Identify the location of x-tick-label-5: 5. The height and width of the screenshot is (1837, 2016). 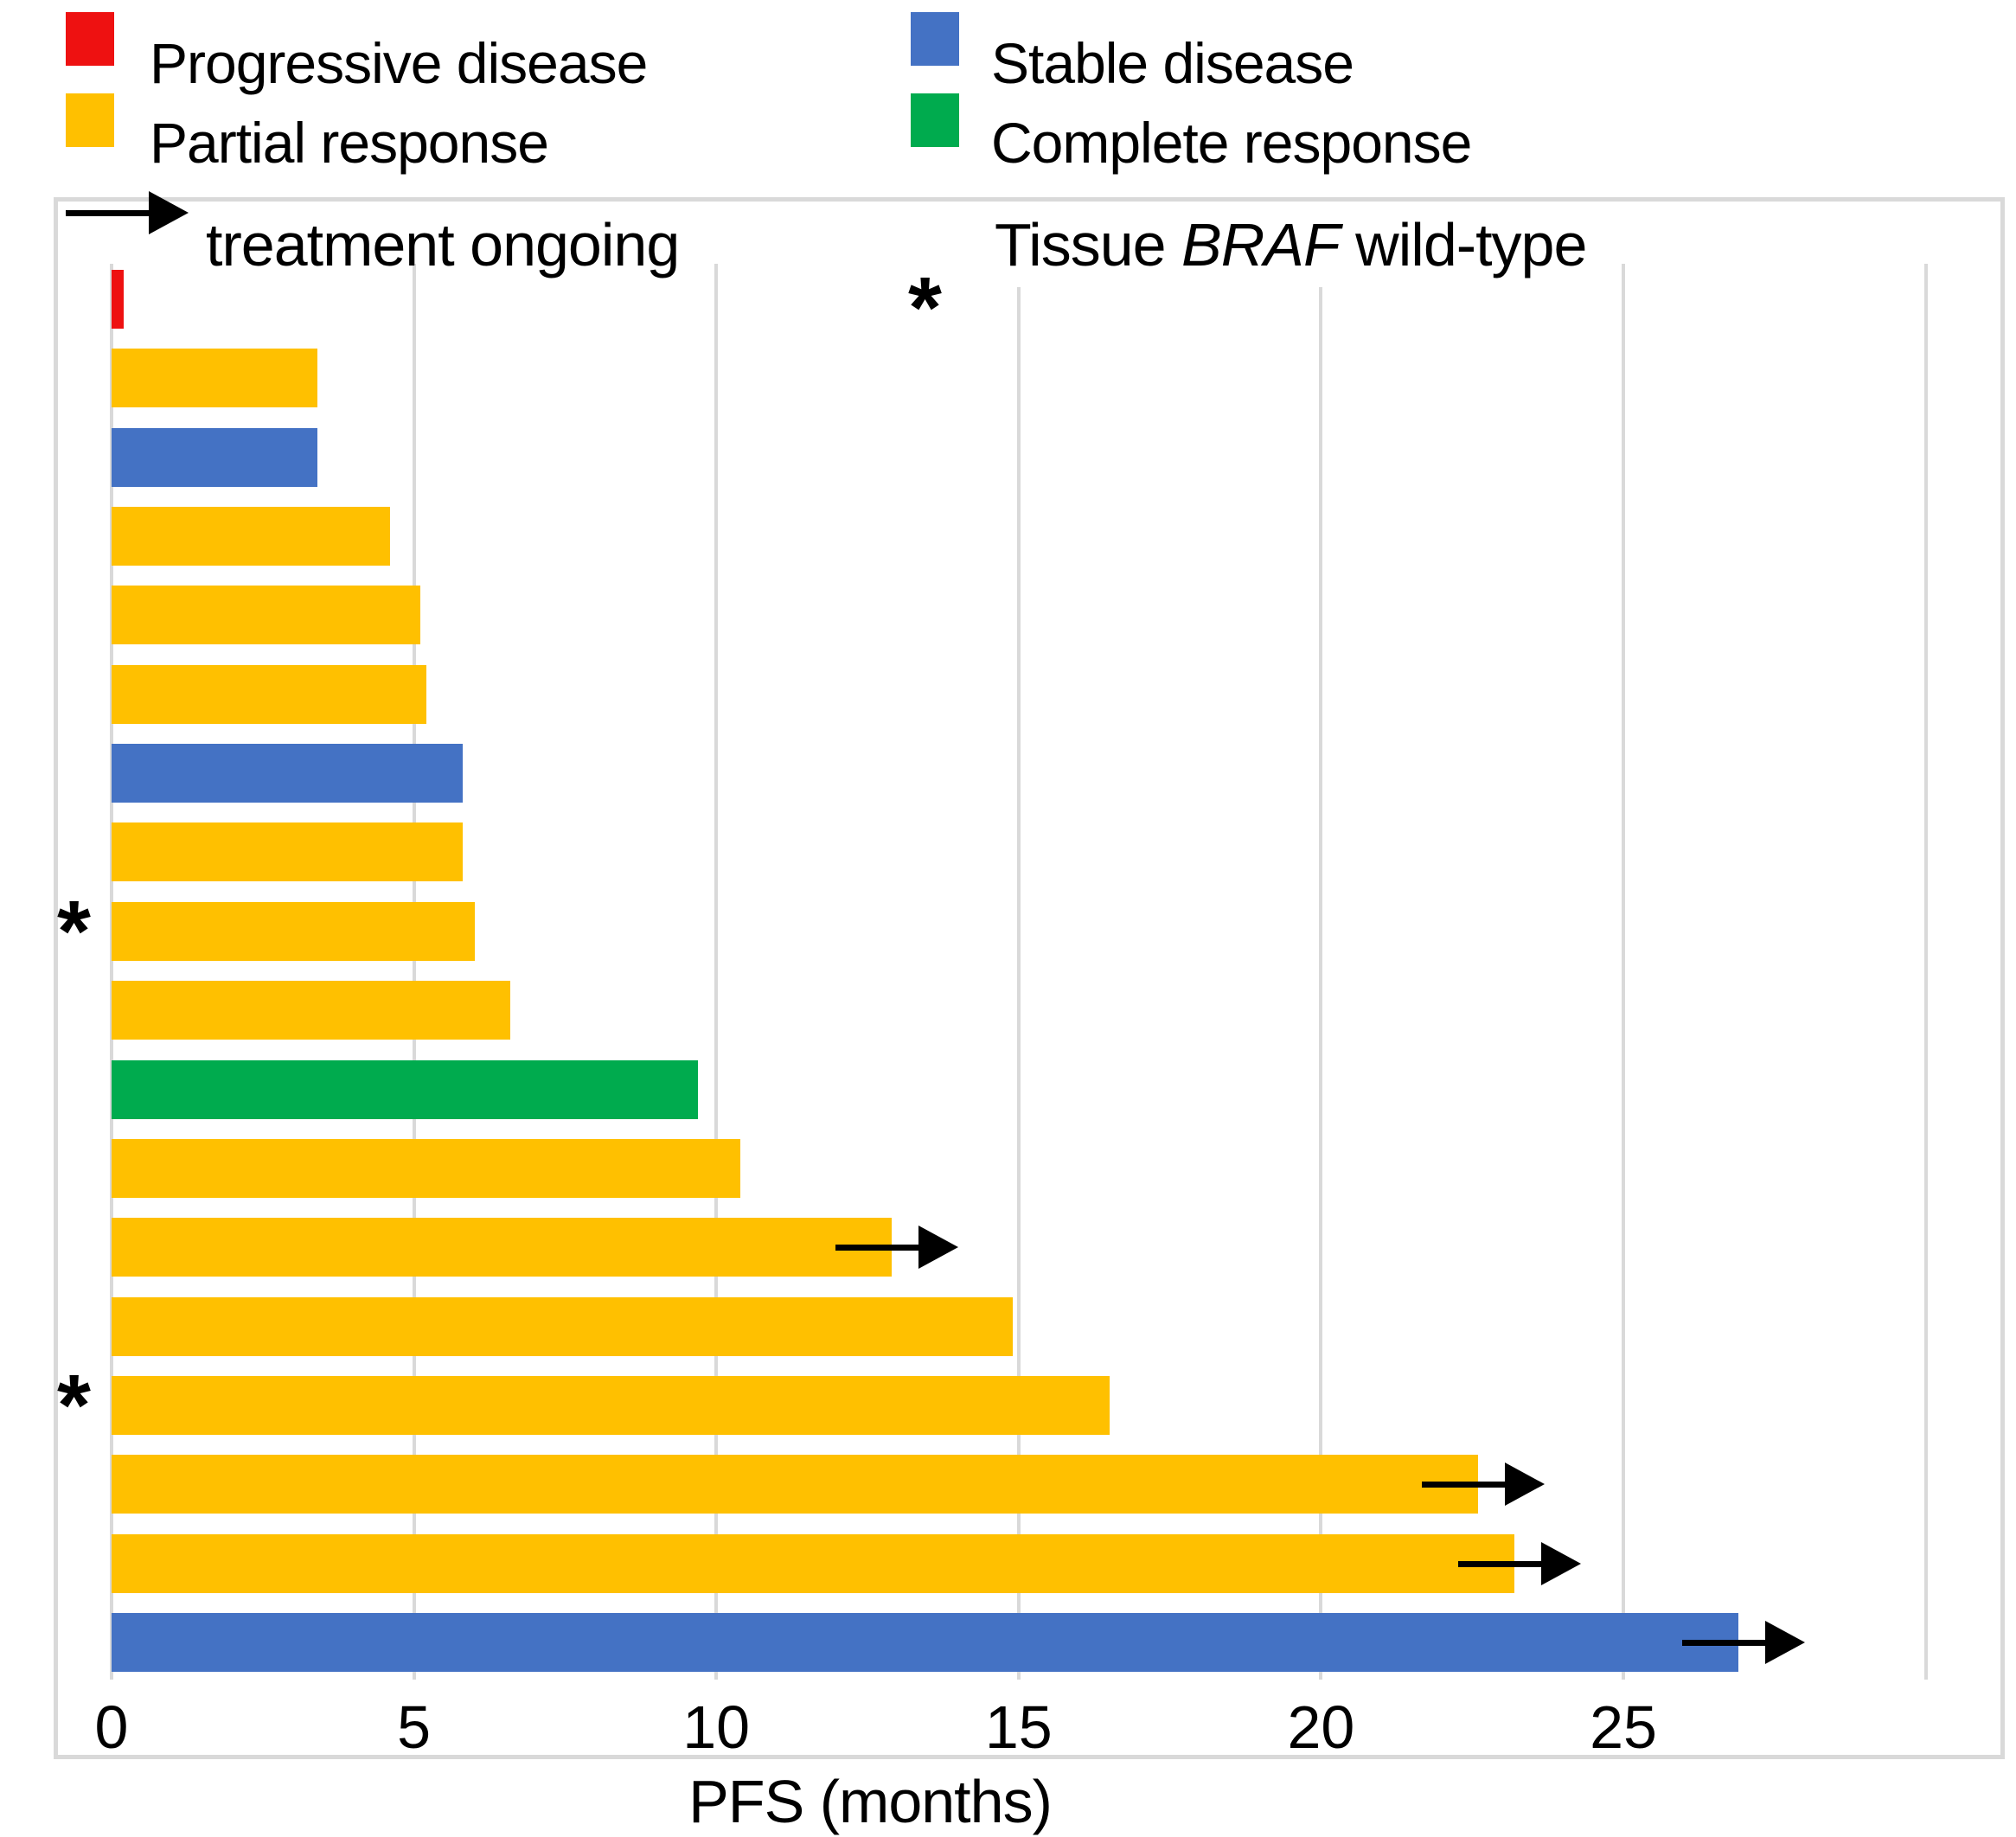
(414, 1727).